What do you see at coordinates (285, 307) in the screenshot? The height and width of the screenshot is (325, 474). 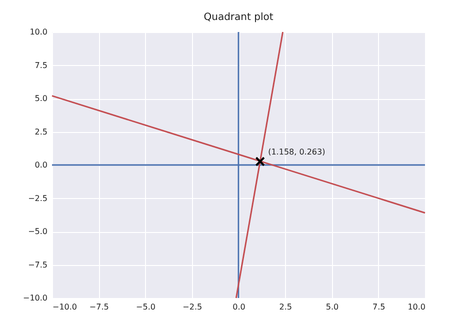 I see `x-tick-label: 2.5` at bounding box center [285, 307].